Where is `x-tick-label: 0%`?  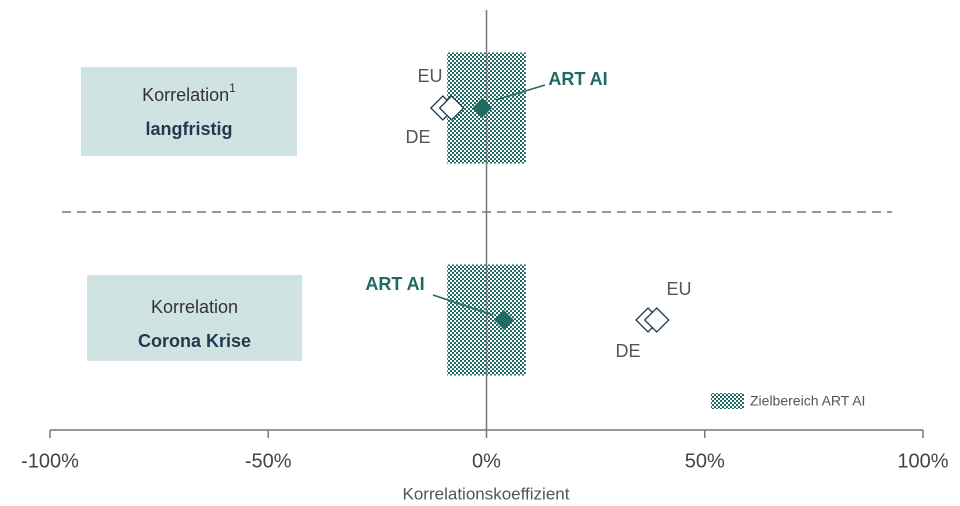
x-tick-label: 0% is located at coordinates (486, 461).